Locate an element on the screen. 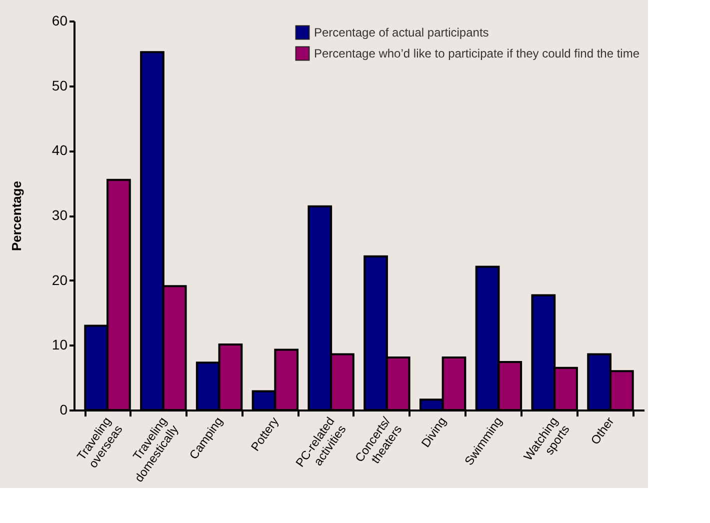 Image resolution: width=710 pixels, height=523 pixels. y-axis-title: Percentage is located at coordinates (16, 216).